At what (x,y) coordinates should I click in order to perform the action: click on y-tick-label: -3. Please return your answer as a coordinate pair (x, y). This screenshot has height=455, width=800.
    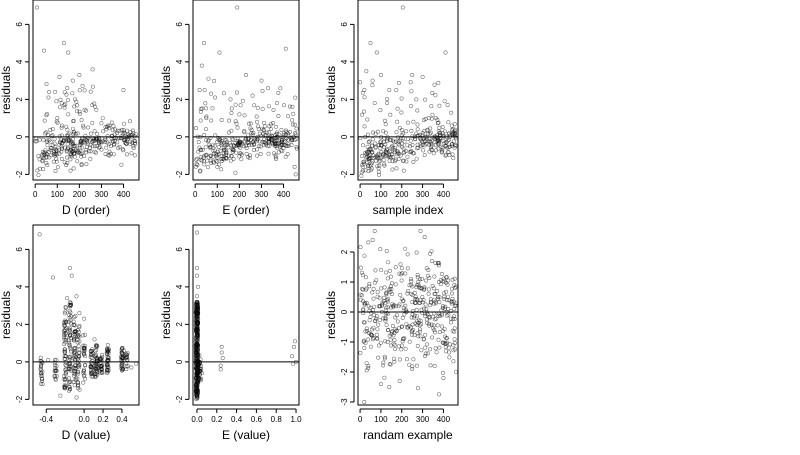
    Looking at the image, I should click on (344, 402).